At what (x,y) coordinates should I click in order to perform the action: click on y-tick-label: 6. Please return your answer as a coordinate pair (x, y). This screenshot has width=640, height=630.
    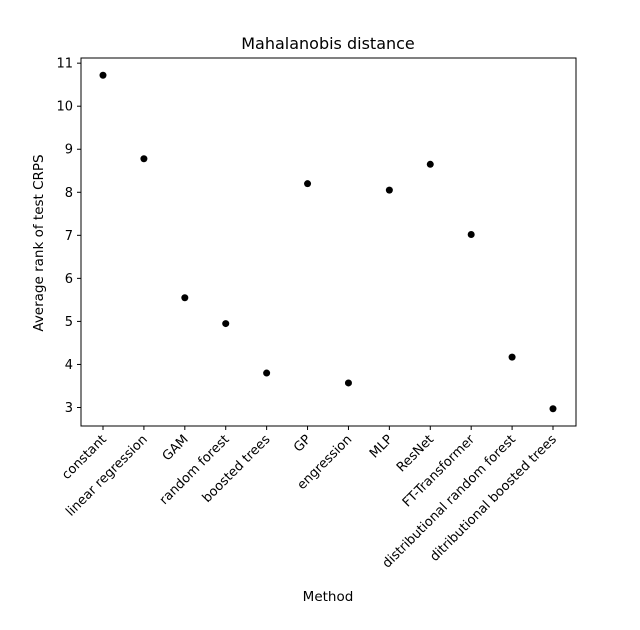
    Looking at the image, I should click on (69, 279).